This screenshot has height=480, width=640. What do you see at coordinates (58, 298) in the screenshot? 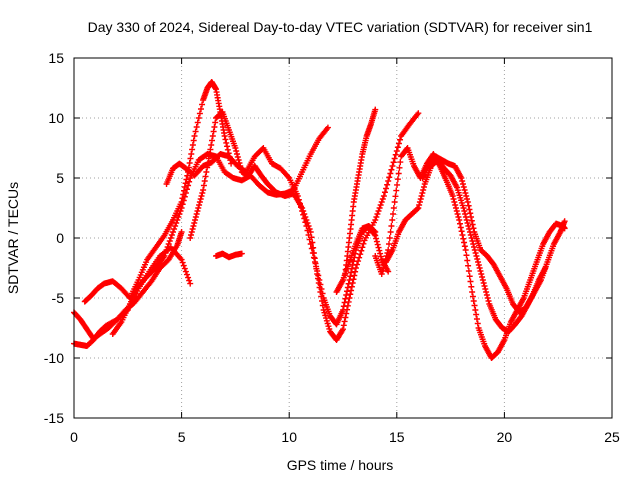
I see `y-tick-label: -5` at bounding box center [58, 298].